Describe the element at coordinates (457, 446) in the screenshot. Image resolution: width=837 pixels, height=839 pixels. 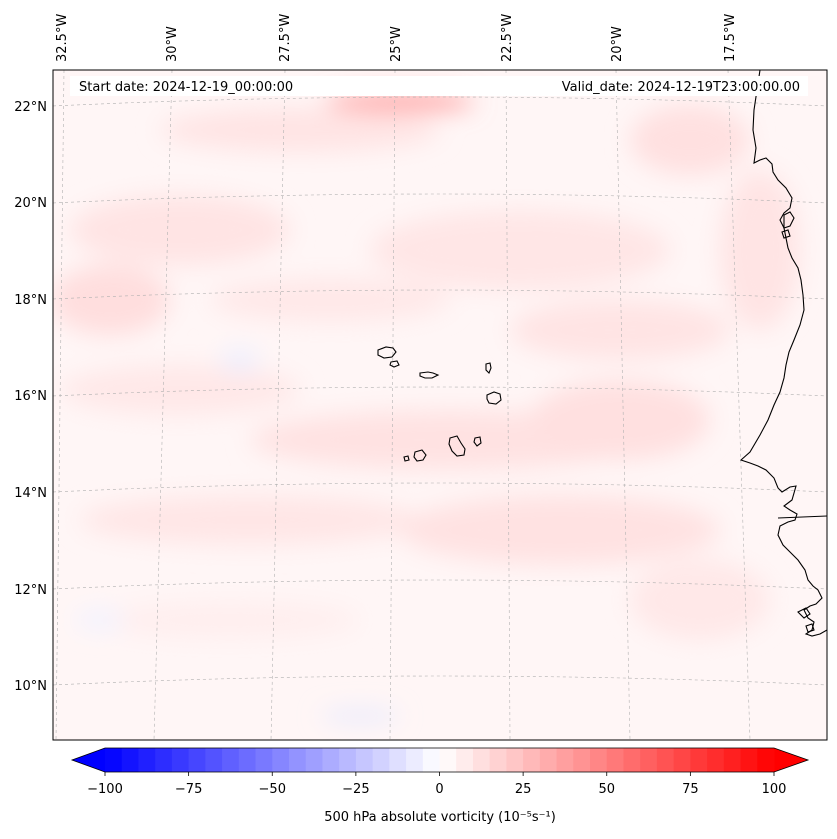
I see `island-santiago` at that location.